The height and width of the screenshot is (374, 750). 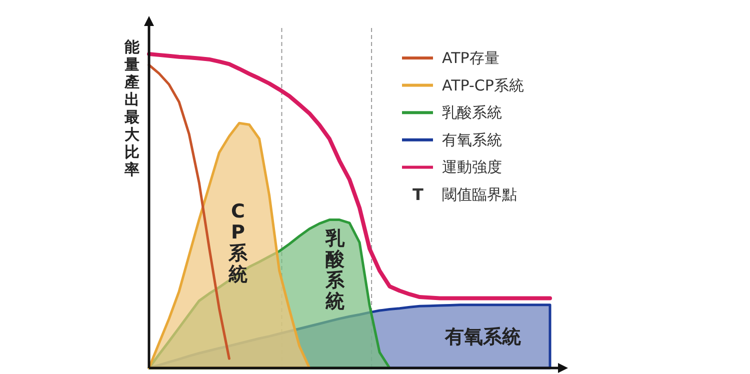 What do you see at coordinates (472, 113) in the screenshot?
I see `legend-label: 乳酸系統` at bounding box center [472, 113].